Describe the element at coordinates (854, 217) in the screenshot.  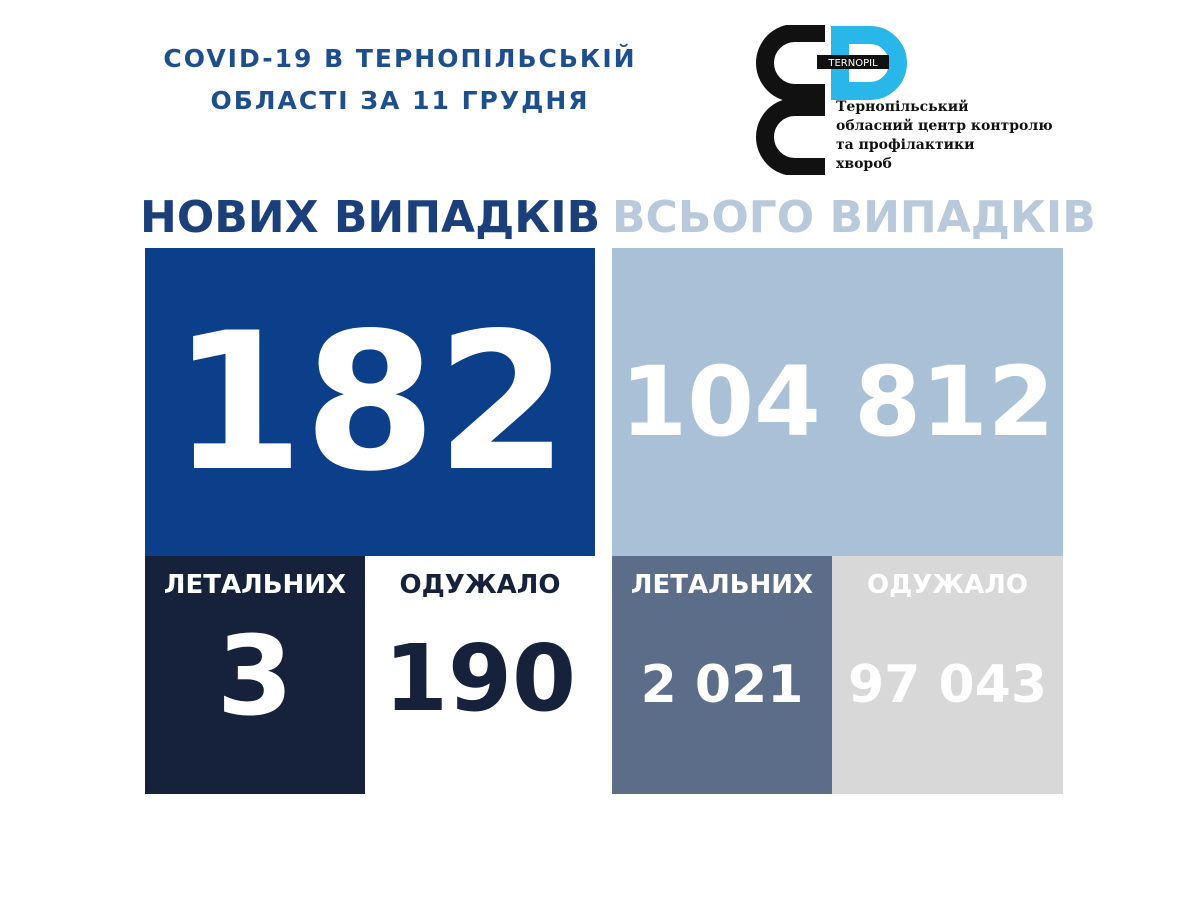
I see `total-heading: ВСЬОГО ВИПАДКІВ` at that location.